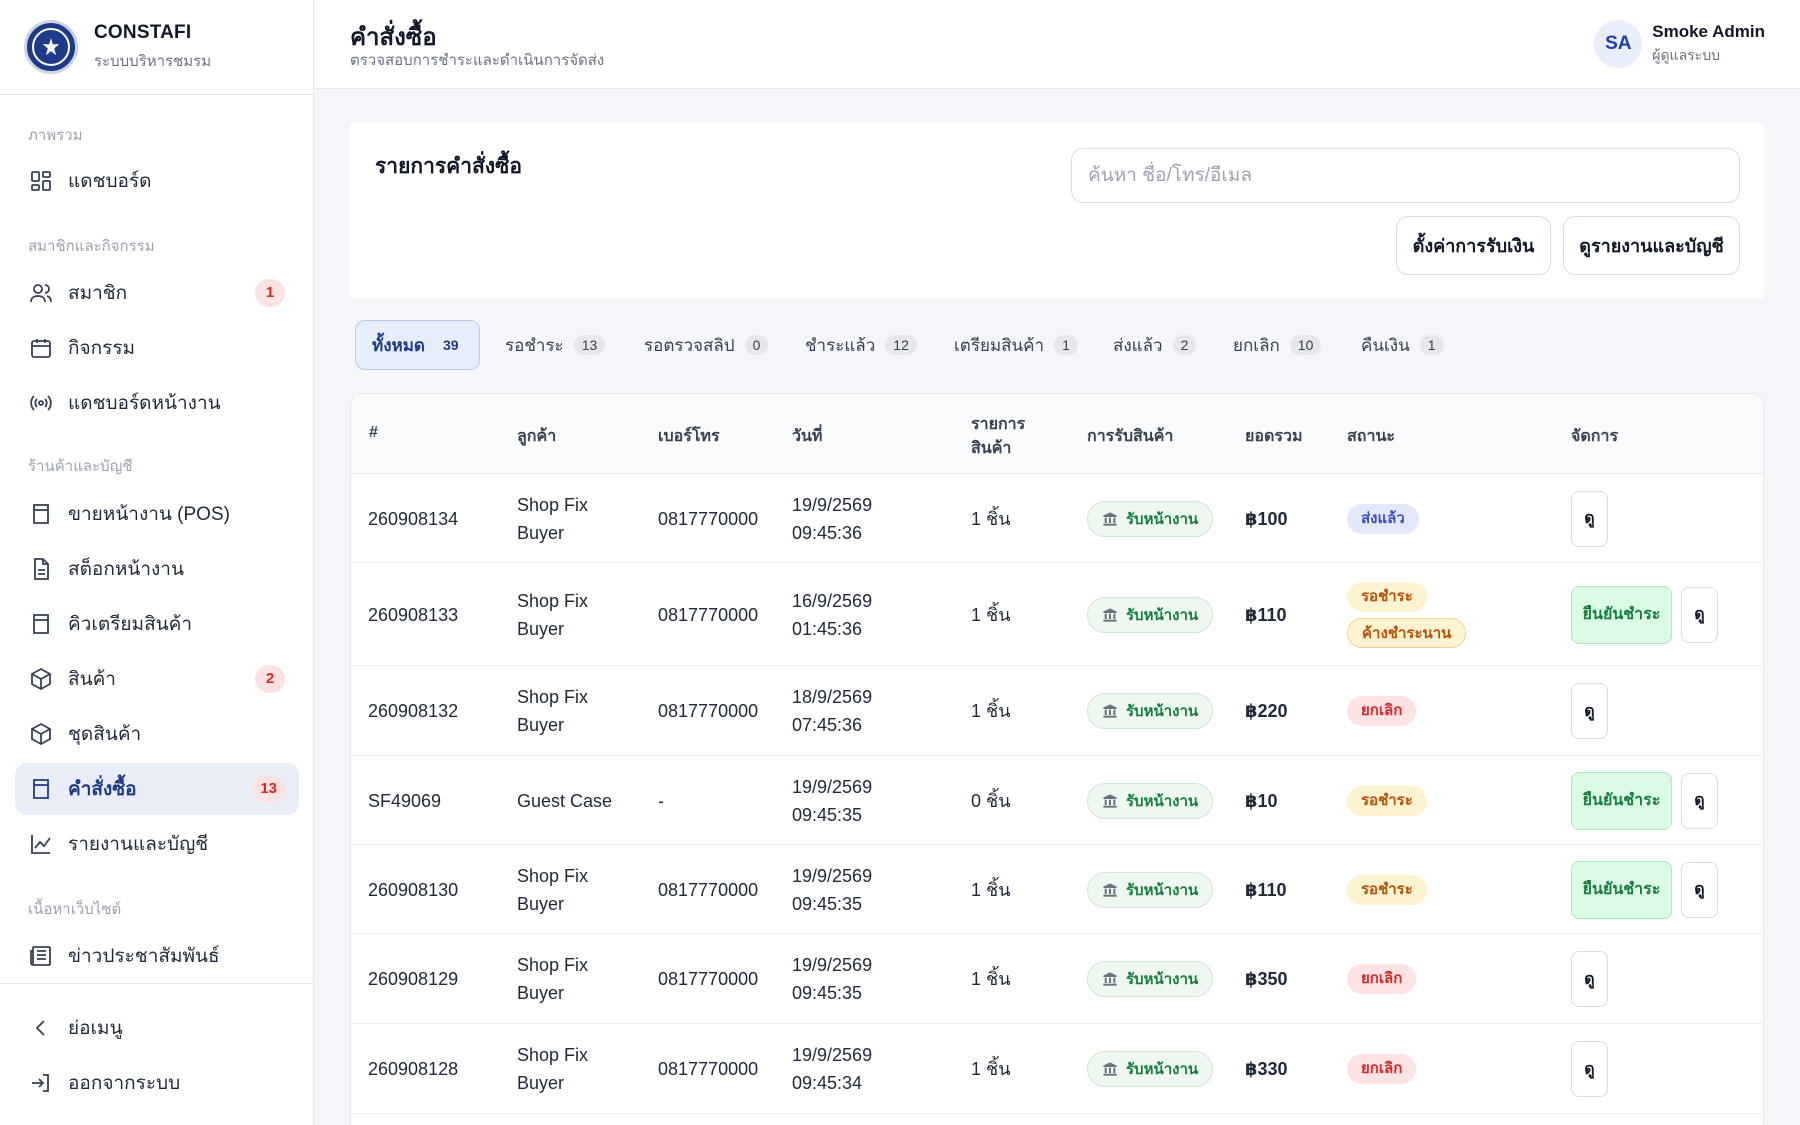 Image resolution: width=1800 pixels, height=1125 pixels. I want to click on tab-label: ชำระแล้ว, so click(840, 345).